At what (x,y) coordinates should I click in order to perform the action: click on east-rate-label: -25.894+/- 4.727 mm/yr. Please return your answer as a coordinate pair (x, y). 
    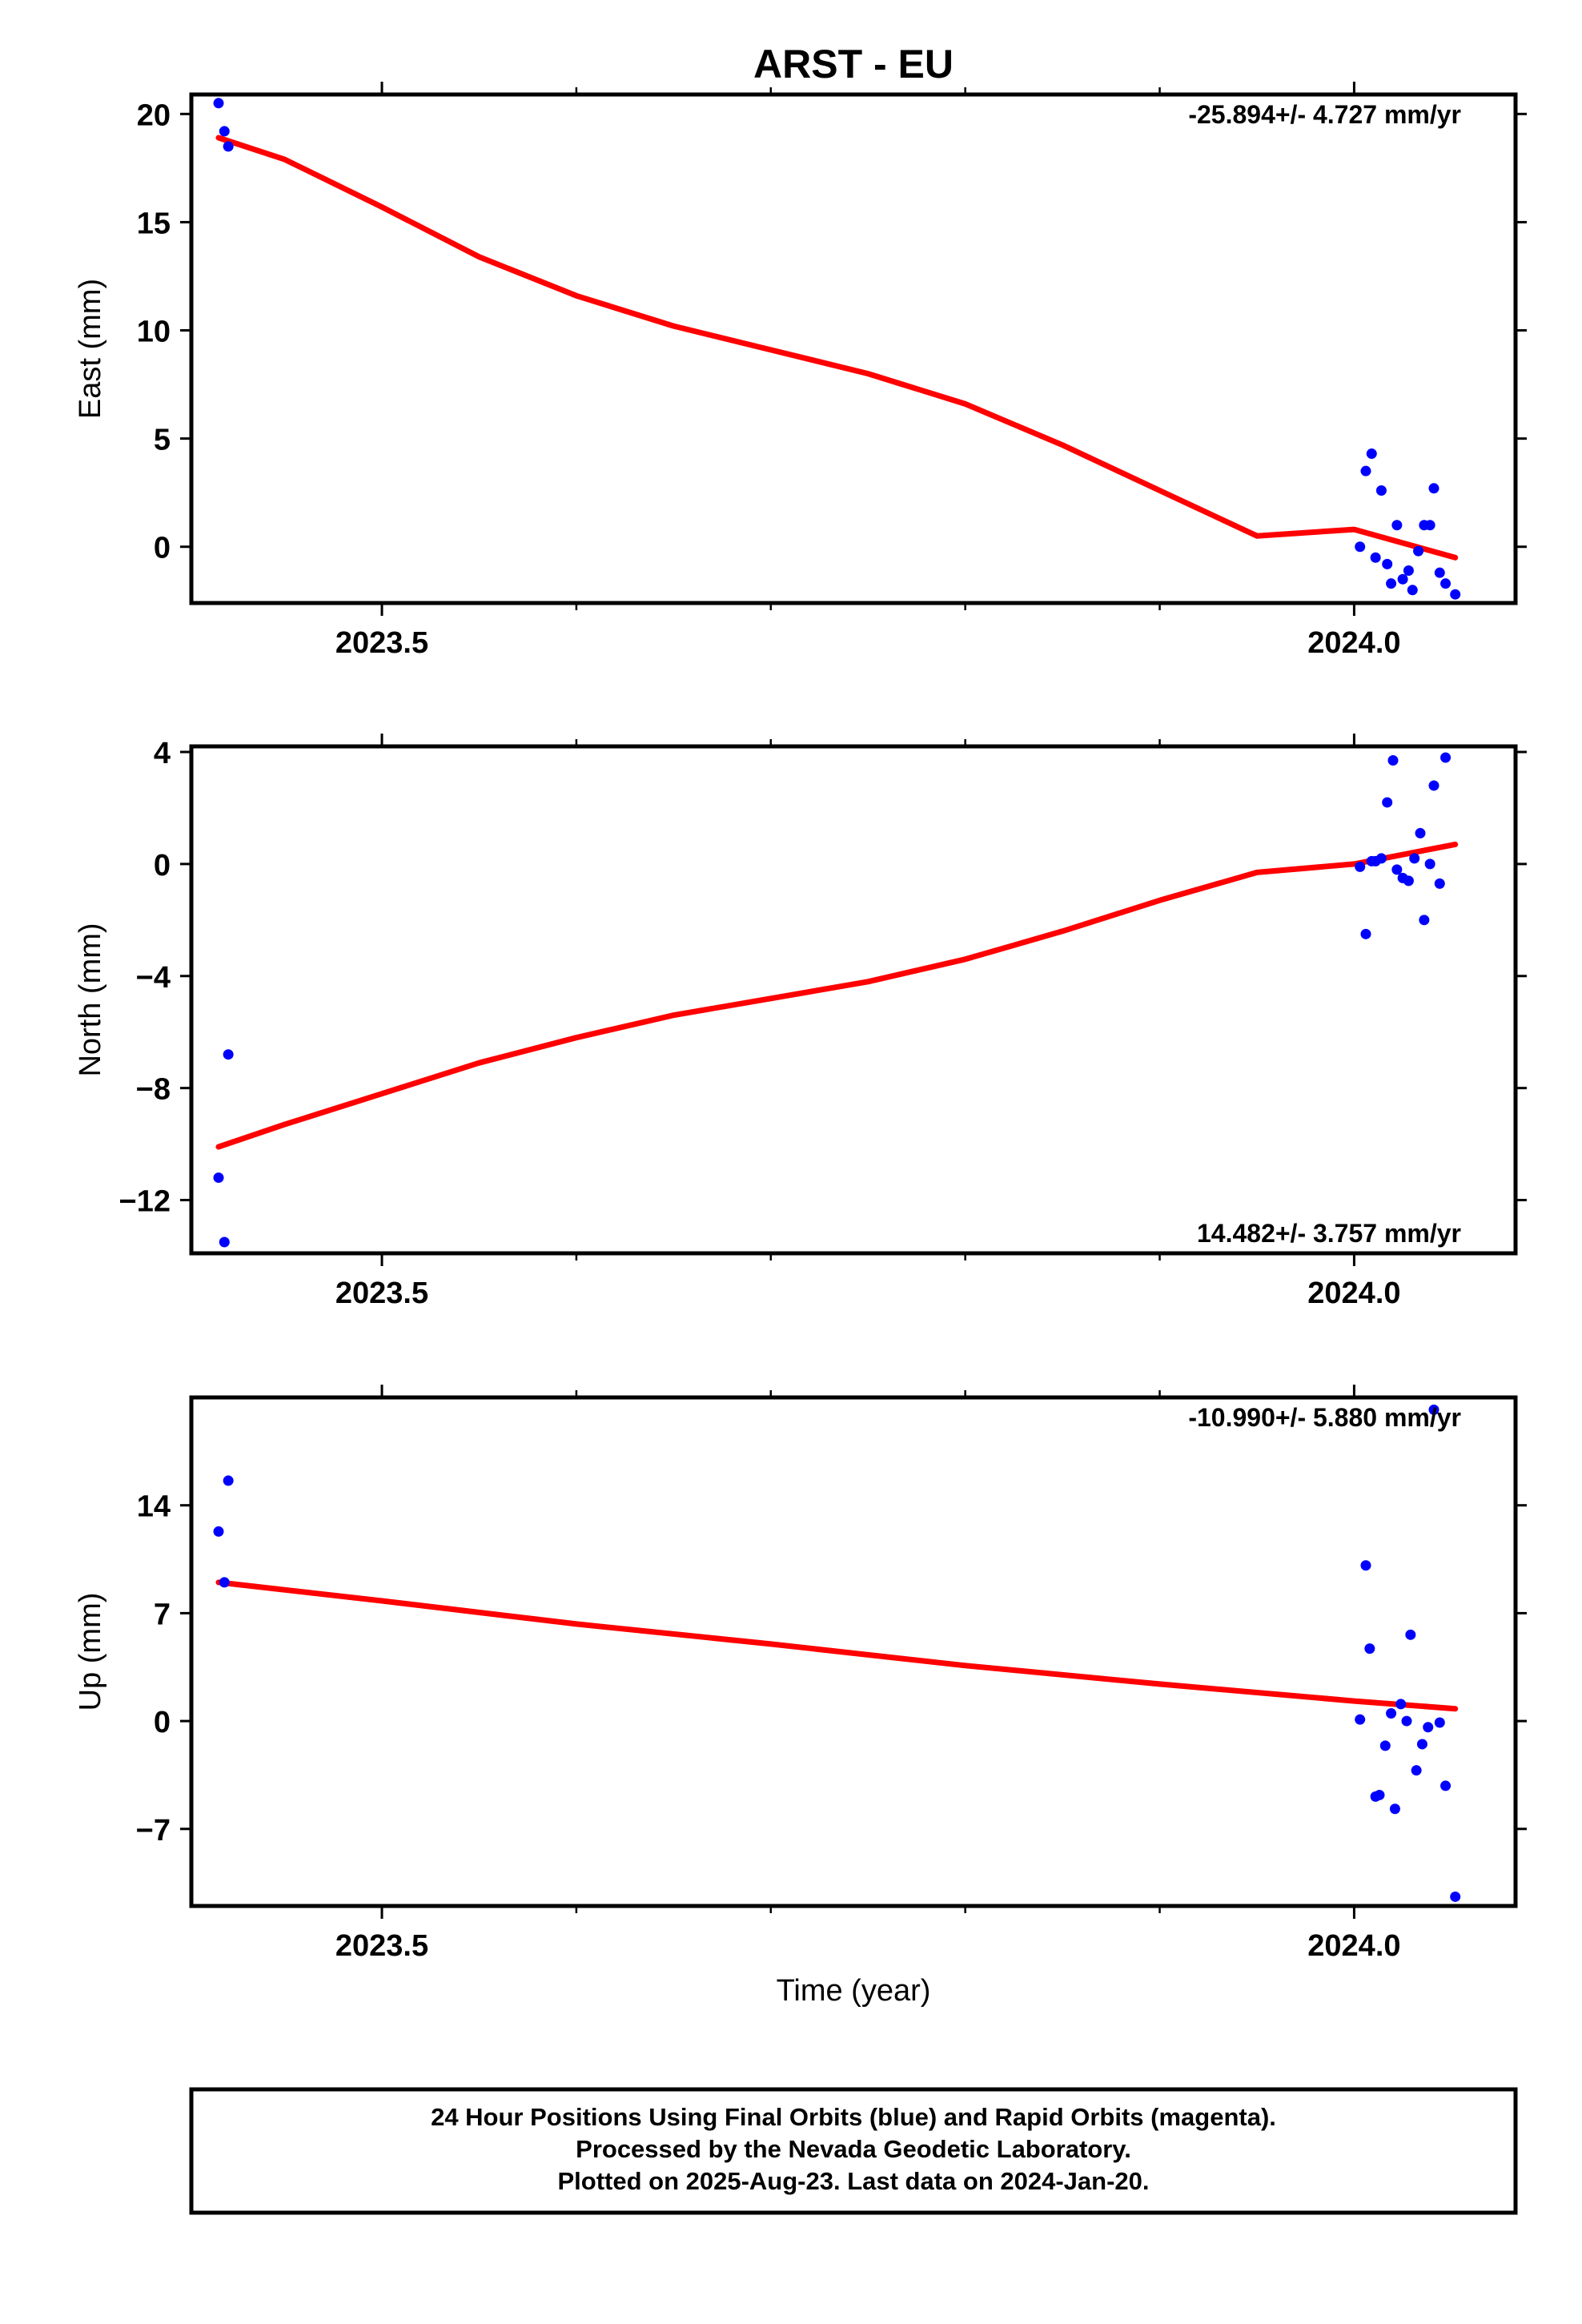
    Looking at the image, I should click on (1325, 114).